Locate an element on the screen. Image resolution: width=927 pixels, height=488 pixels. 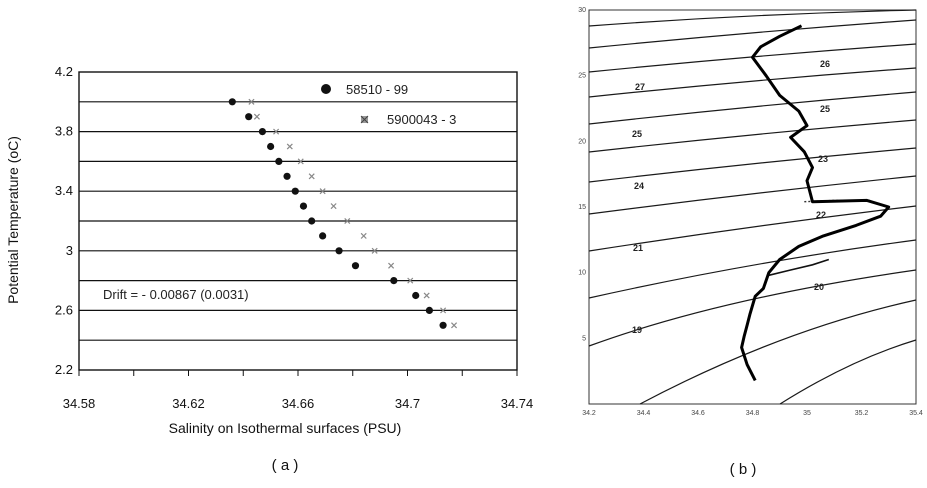
x-tick-label: 34.66 is located at coordinates (298, 403).